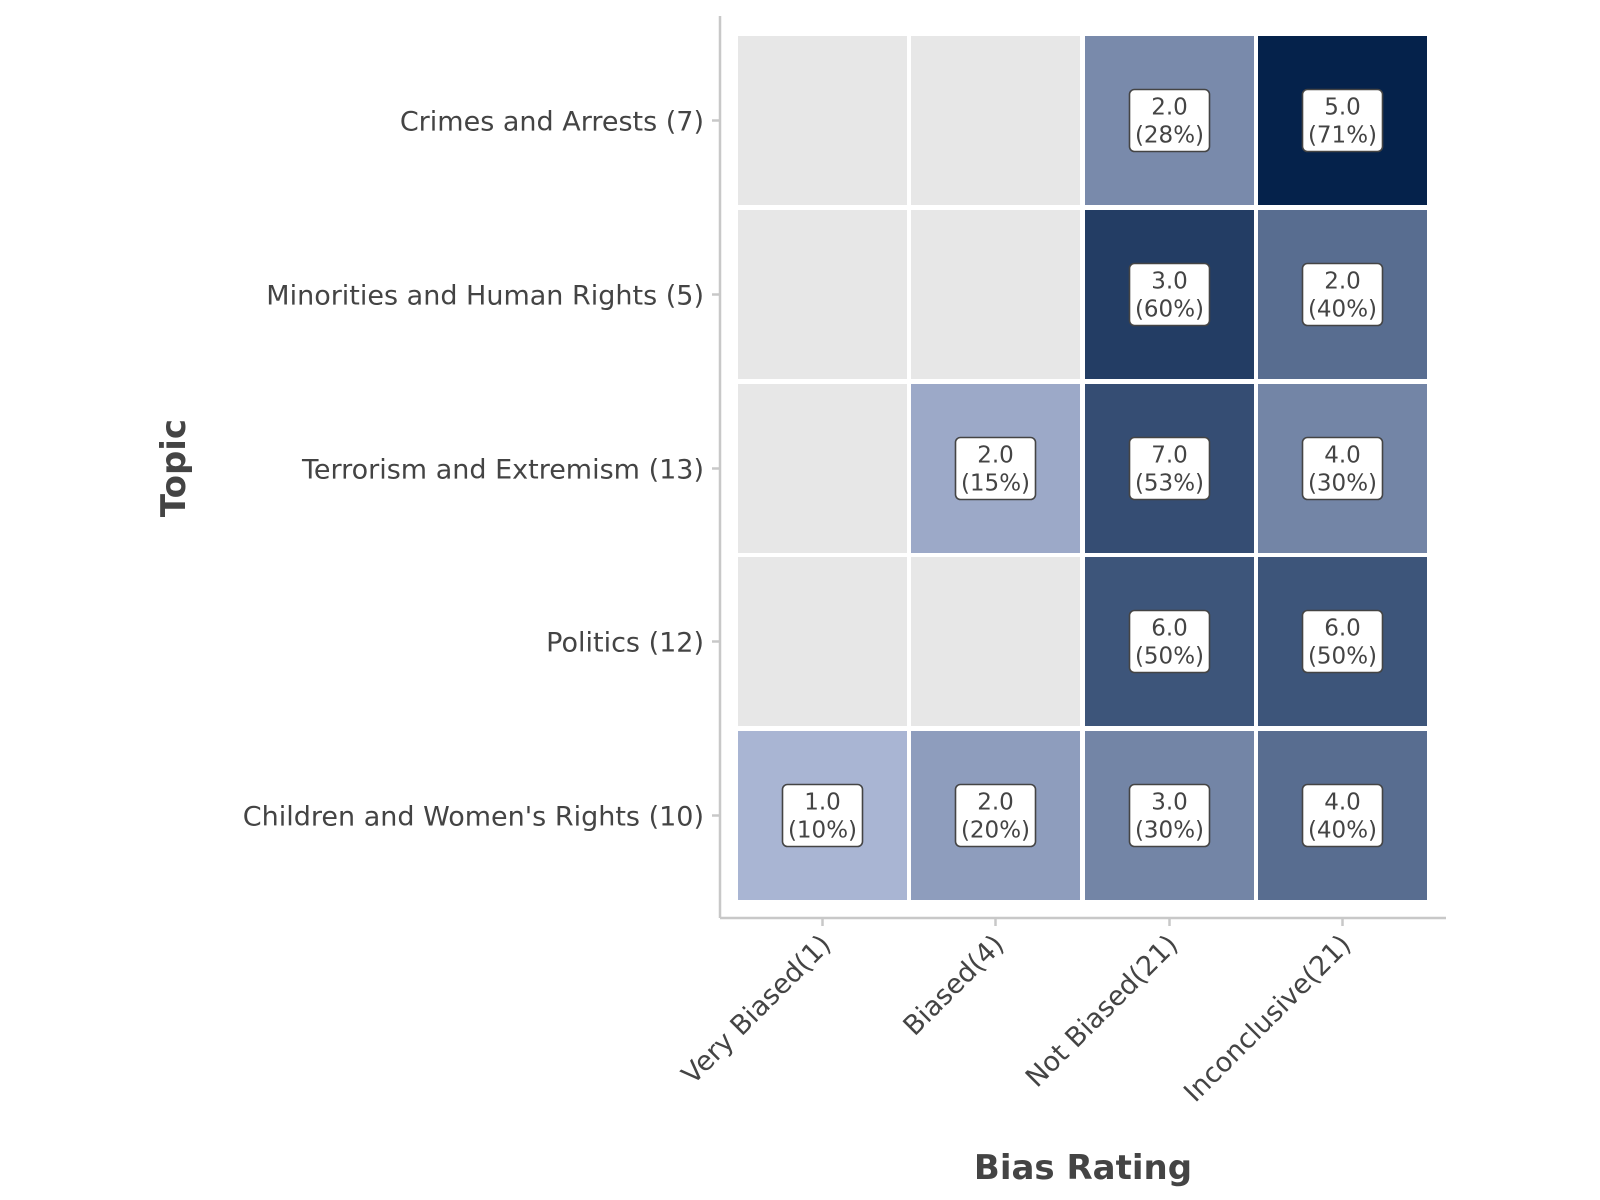 The height and width of the screenshot is (1200, 1600). I want to click on cell-percent: (60%), so click(1169, 310).